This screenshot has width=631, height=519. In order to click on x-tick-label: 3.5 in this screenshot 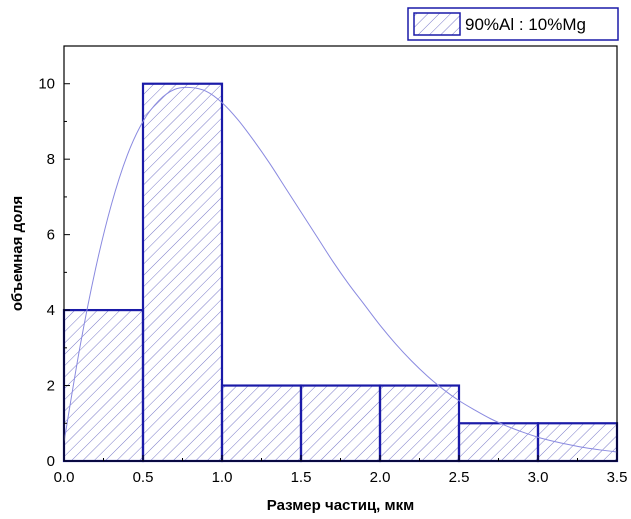, I will do `click(617, 477)`.